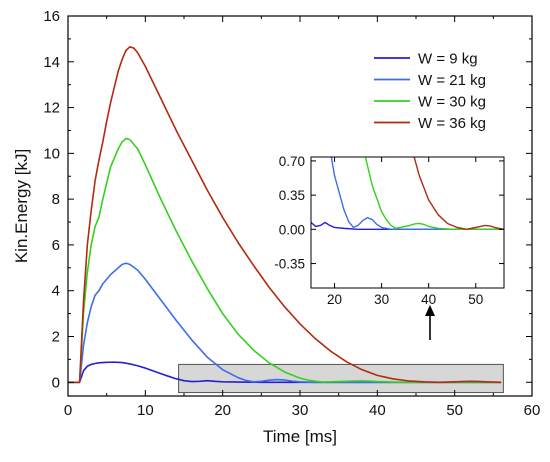 The height and width of the screenshot is (462, 550). I want to click on x-tick-label: 10, so click(145, 410).